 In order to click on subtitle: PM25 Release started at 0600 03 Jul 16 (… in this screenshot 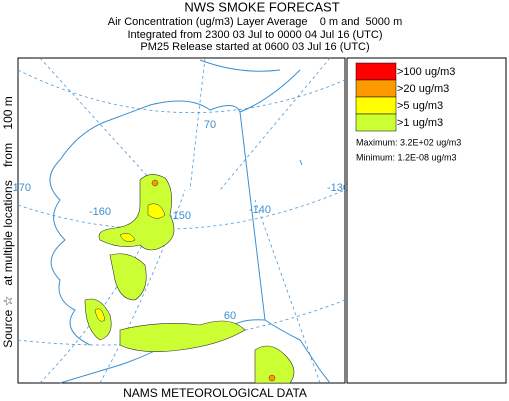, I will do `click(254, 47)`.